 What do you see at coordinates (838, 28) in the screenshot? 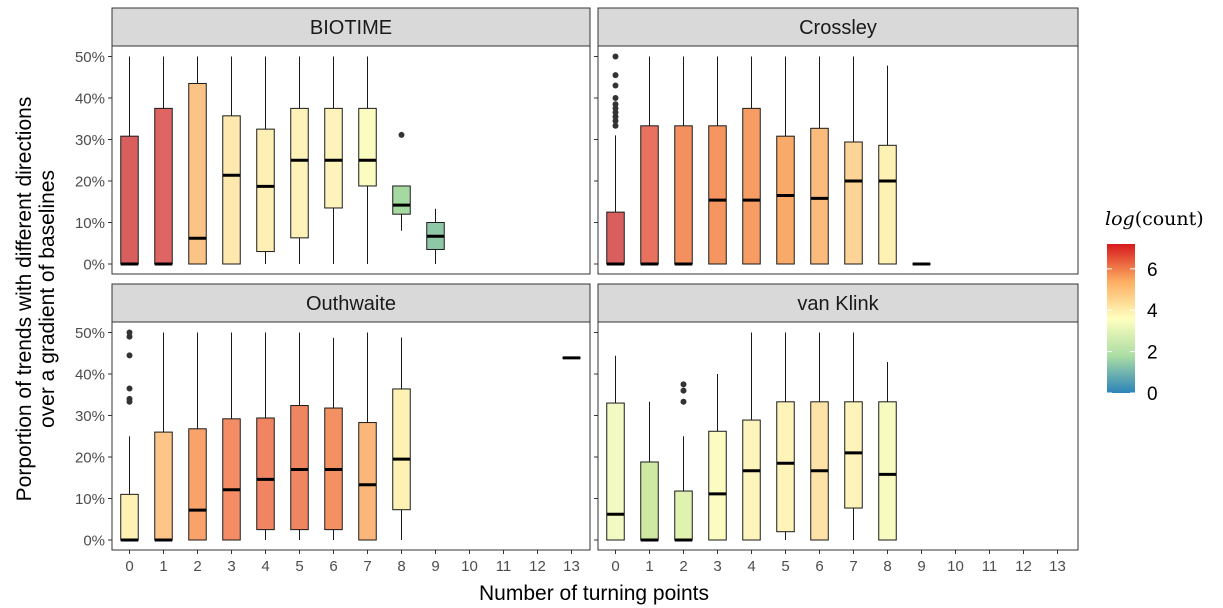
I see `facet-title: Crossley` at bounding box center [838, 28].